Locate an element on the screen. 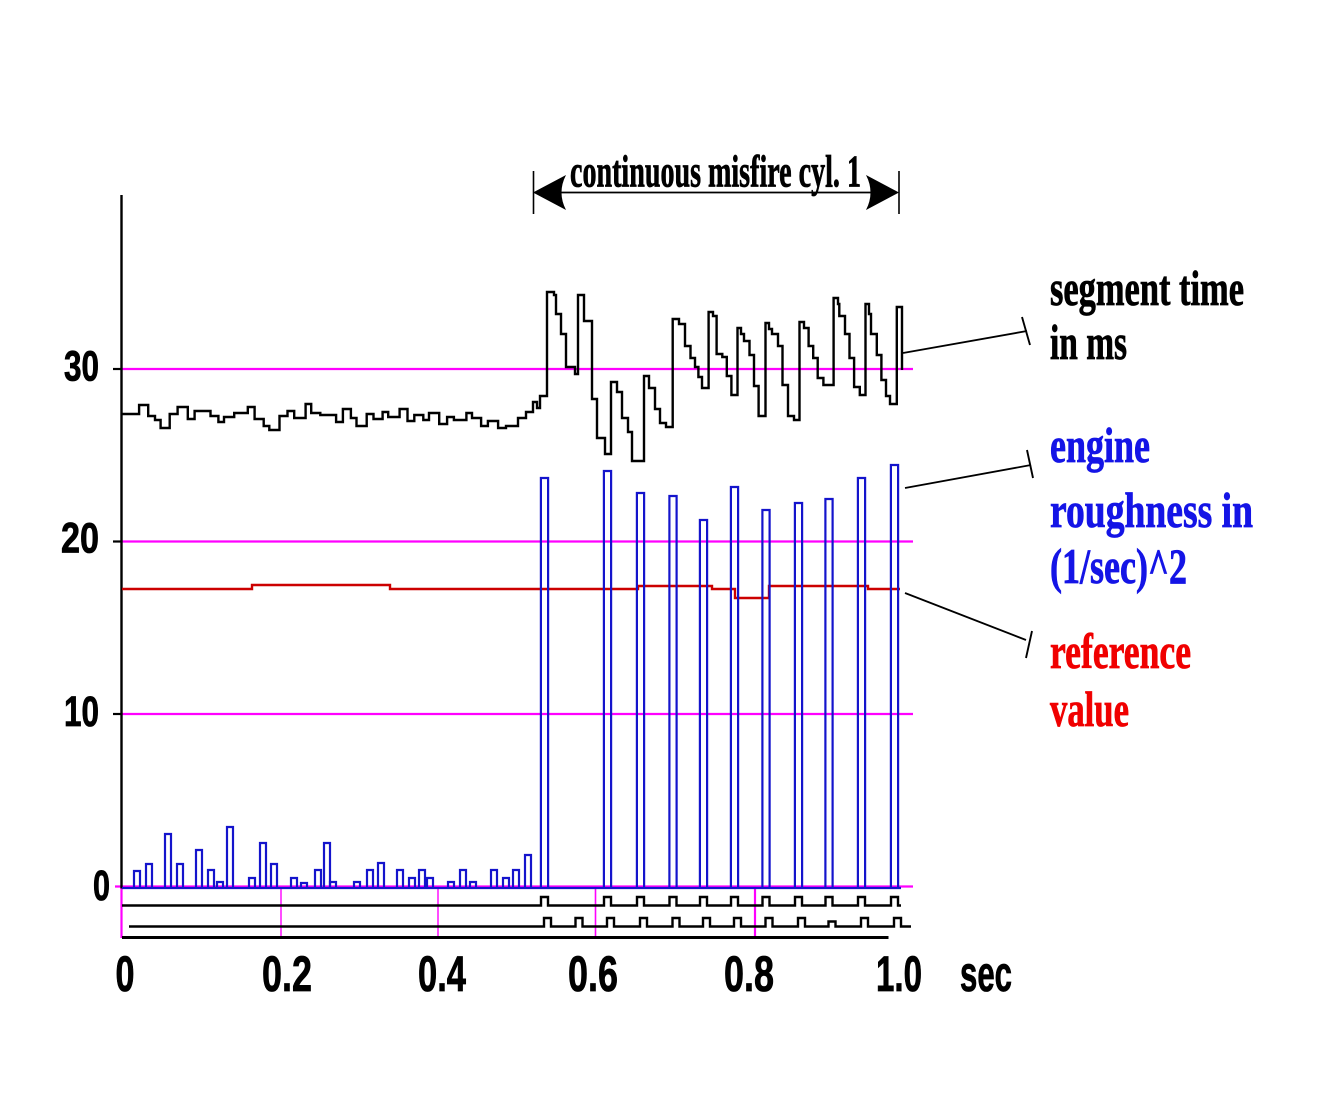 This screenshot has width=1320, height=1104. svg-text: sec is located at coordinates (986, 974).